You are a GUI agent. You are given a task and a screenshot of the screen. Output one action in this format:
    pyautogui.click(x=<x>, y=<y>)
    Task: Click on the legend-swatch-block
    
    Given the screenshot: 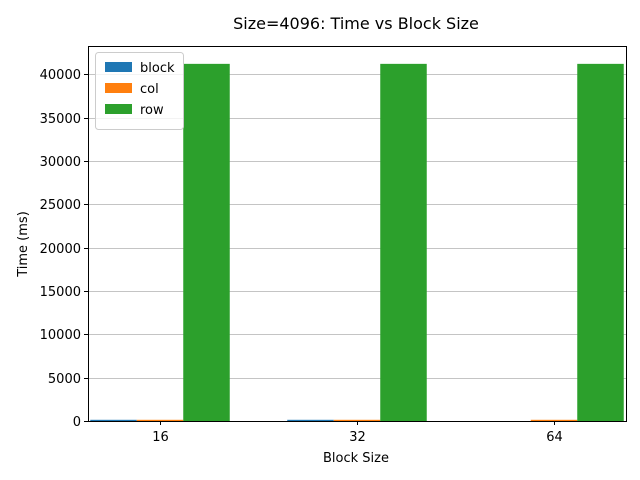 What is the action you would take?
    pyautogui.click(x=118, y=67)
    